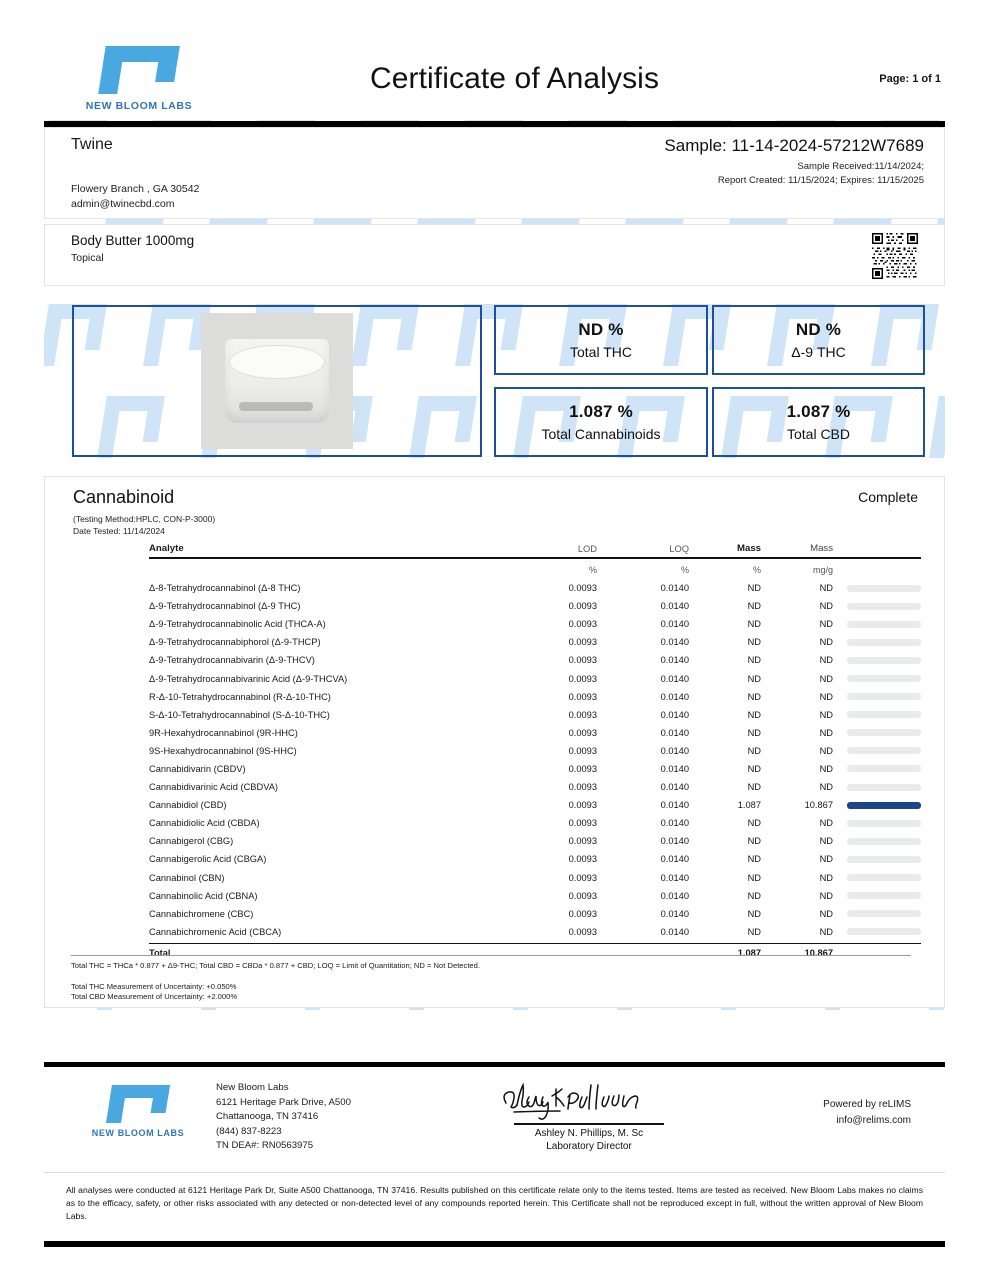  Describe the element at coordinates (895, 256) in the screenshot. I see `qr-code-icon` at that location.